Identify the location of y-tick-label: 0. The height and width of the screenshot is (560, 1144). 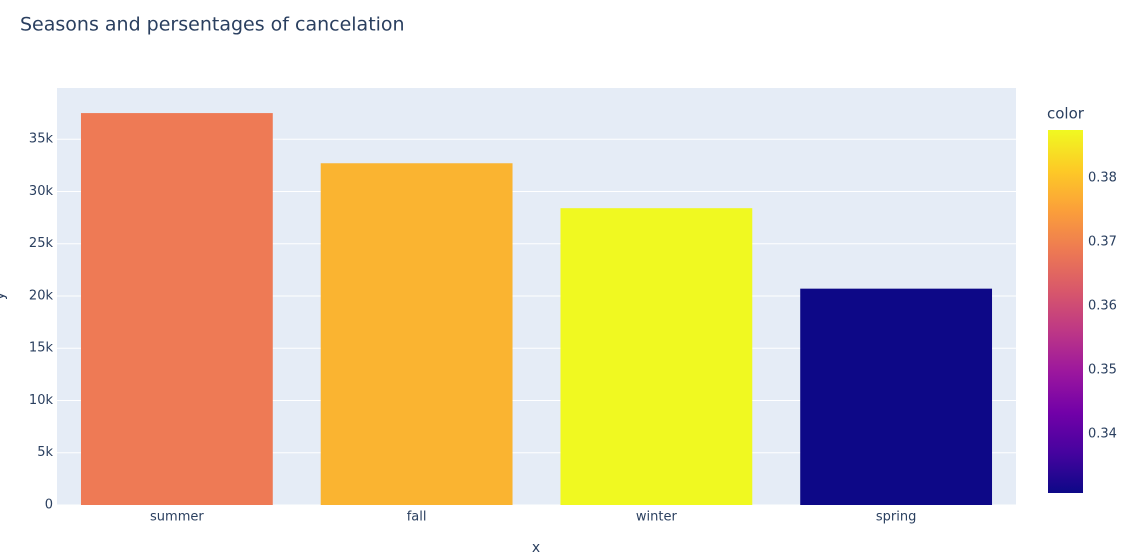
(49, 505).